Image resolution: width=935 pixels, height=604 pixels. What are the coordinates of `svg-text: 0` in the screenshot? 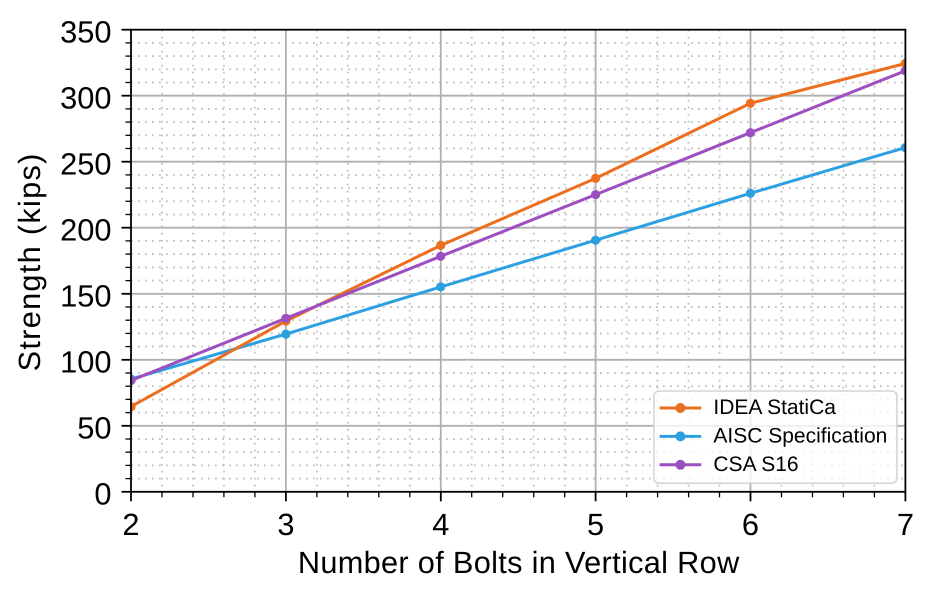 It's located at (102, 494).